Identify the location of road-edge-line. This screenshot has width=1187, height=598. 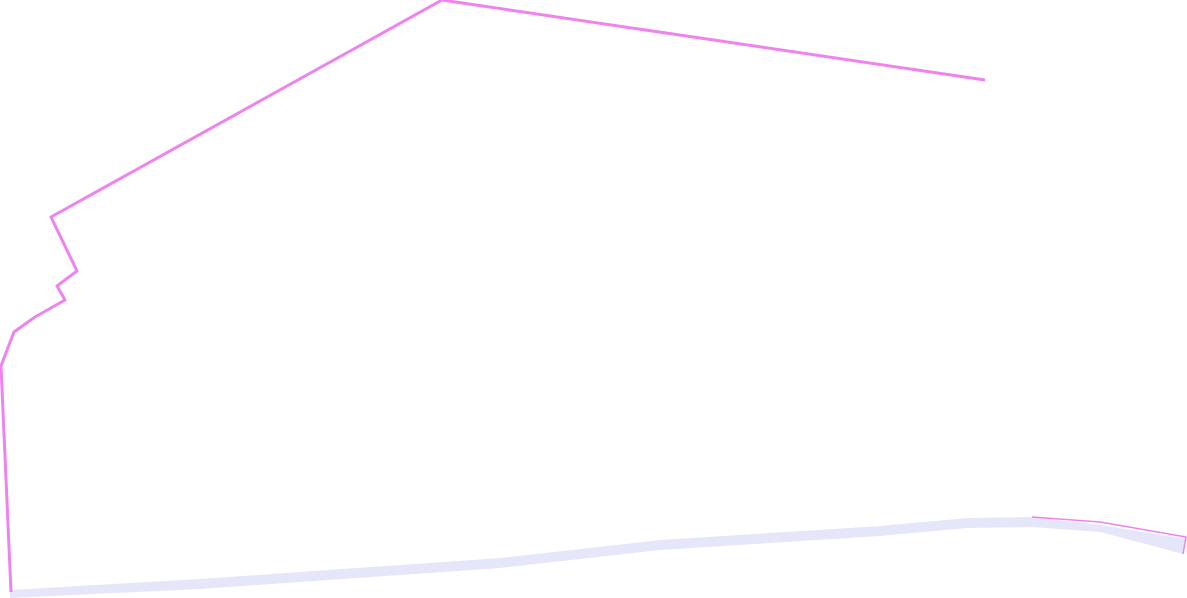
(1109, 535).